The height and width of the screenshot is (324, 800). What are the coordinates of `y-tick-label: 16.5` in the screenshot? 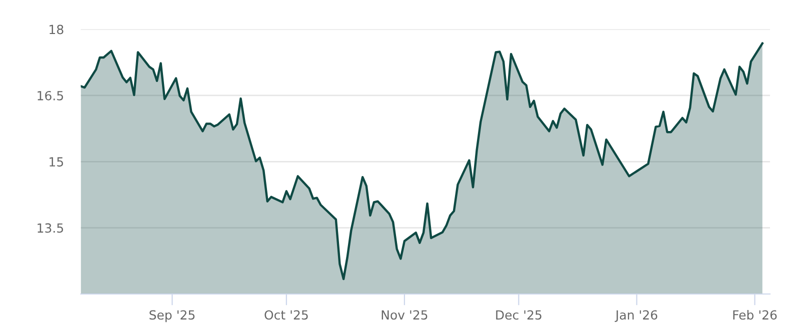 It's located at (51, 95).